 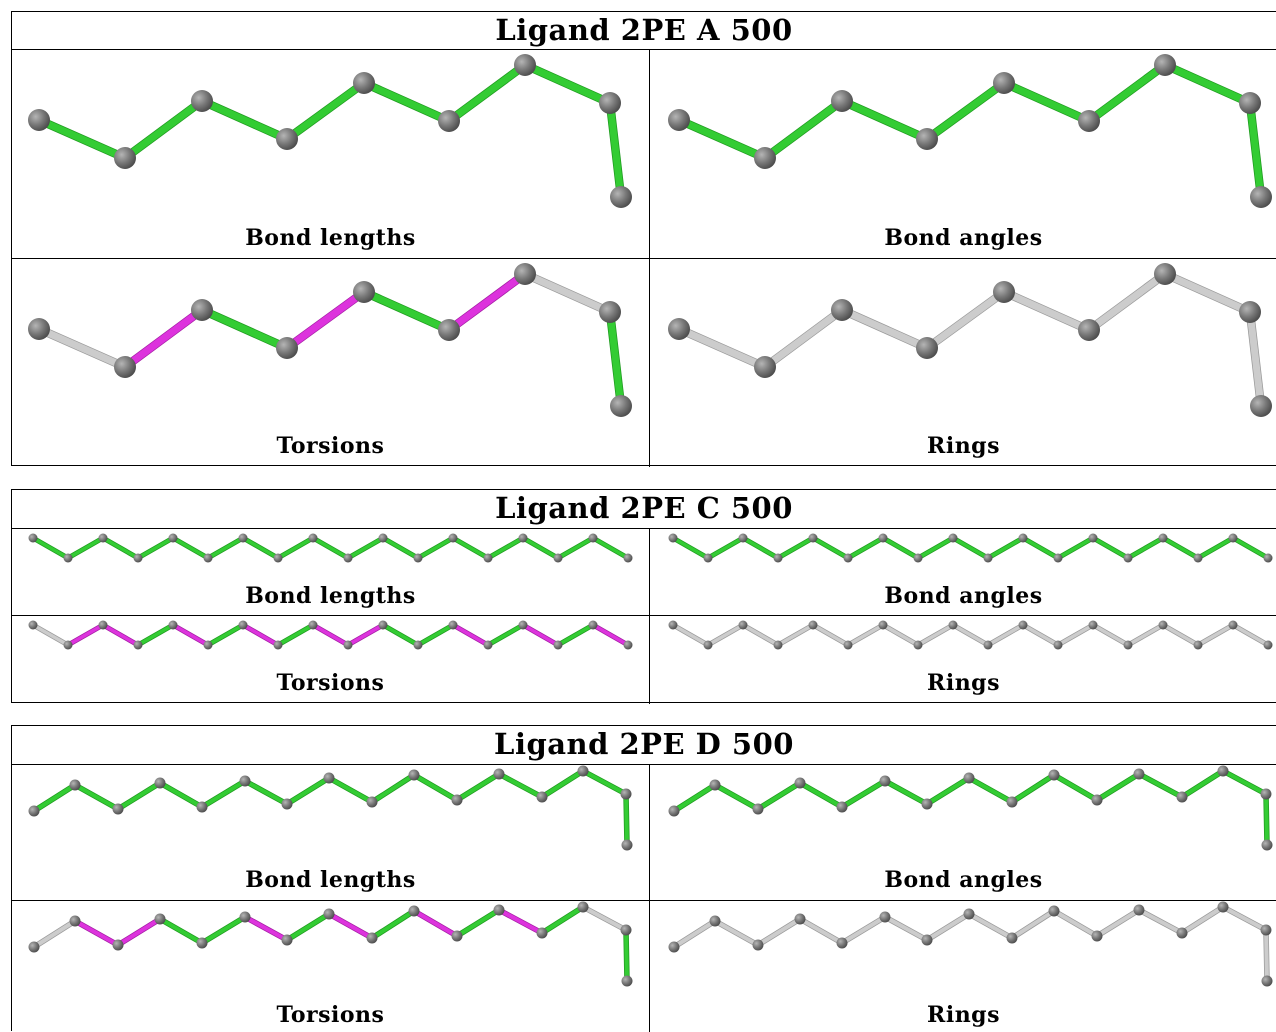 What do you see at coordinates (330, 944) in the screenshot?
I see `molecule-torsions` at bounding box center [330, 944].